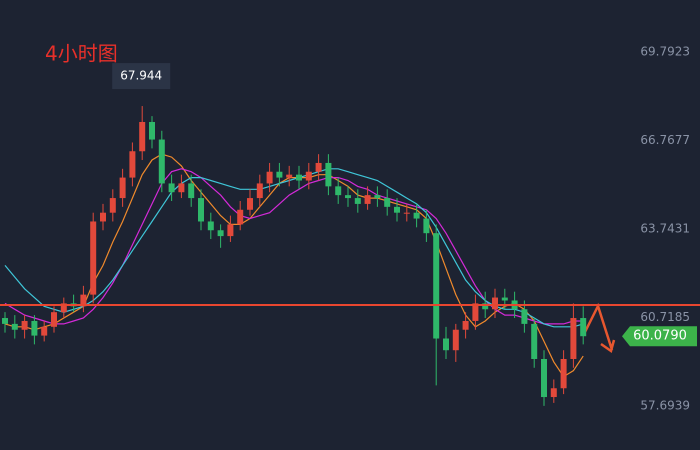 The image size is (700, 450). I want to click on y-tick-label: 57.6939, so click(665, 405).